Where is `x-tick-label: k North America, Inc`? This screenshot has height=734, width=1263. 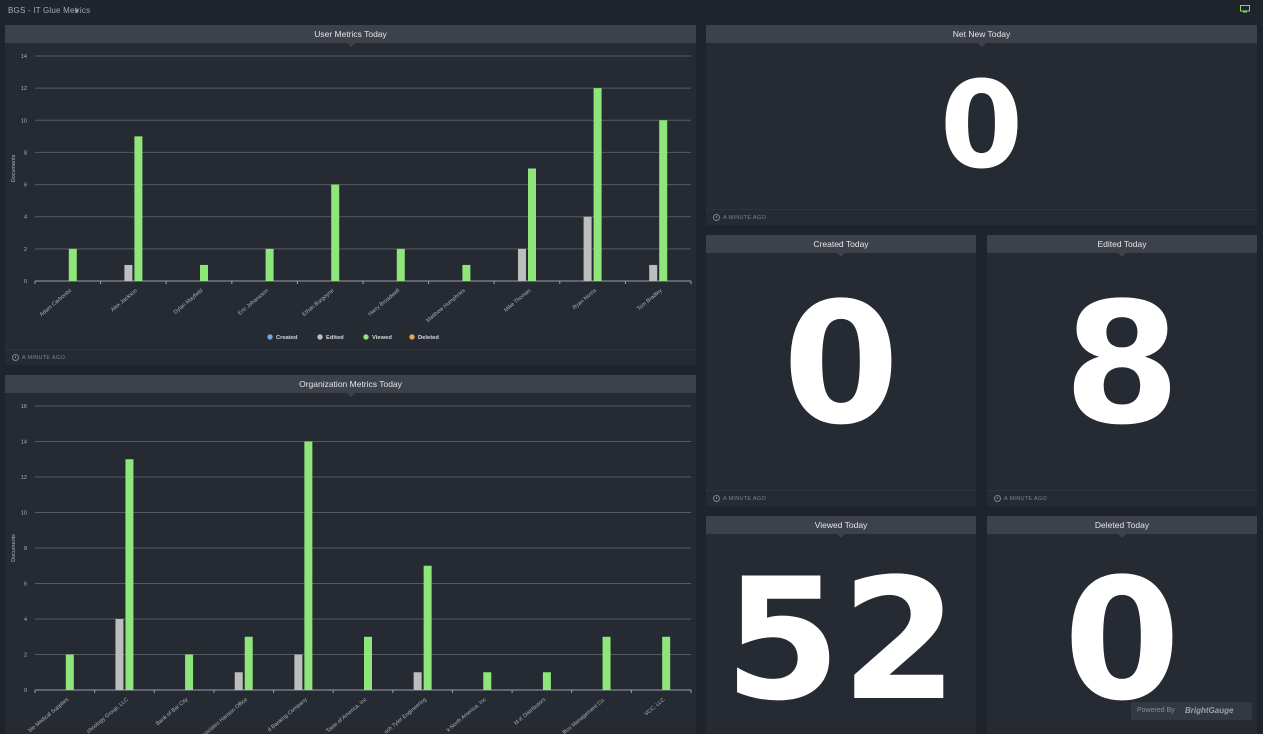
x-tick-label: k North America, Inc is located at coordinates (467, 715).